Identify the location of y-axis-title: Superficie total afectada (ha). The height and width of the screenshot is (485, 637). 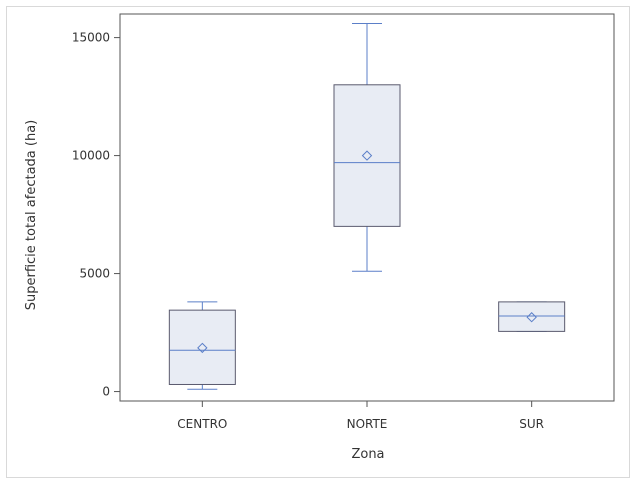
(31, 215).